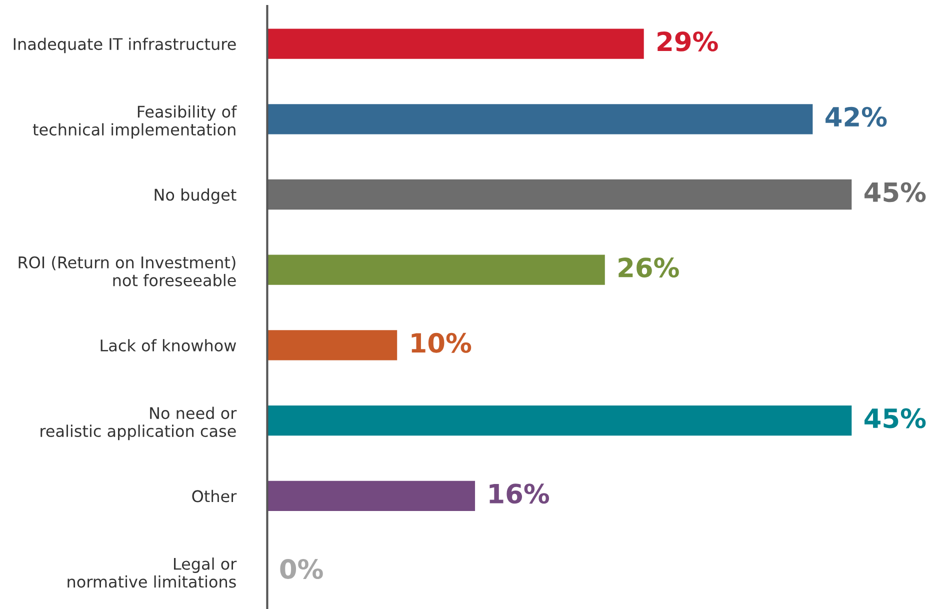 This screenshot has height=609, width=951. Describe the element at coordinates (648, 268) in the screenshot. I see `data-label: 26%` at that location.